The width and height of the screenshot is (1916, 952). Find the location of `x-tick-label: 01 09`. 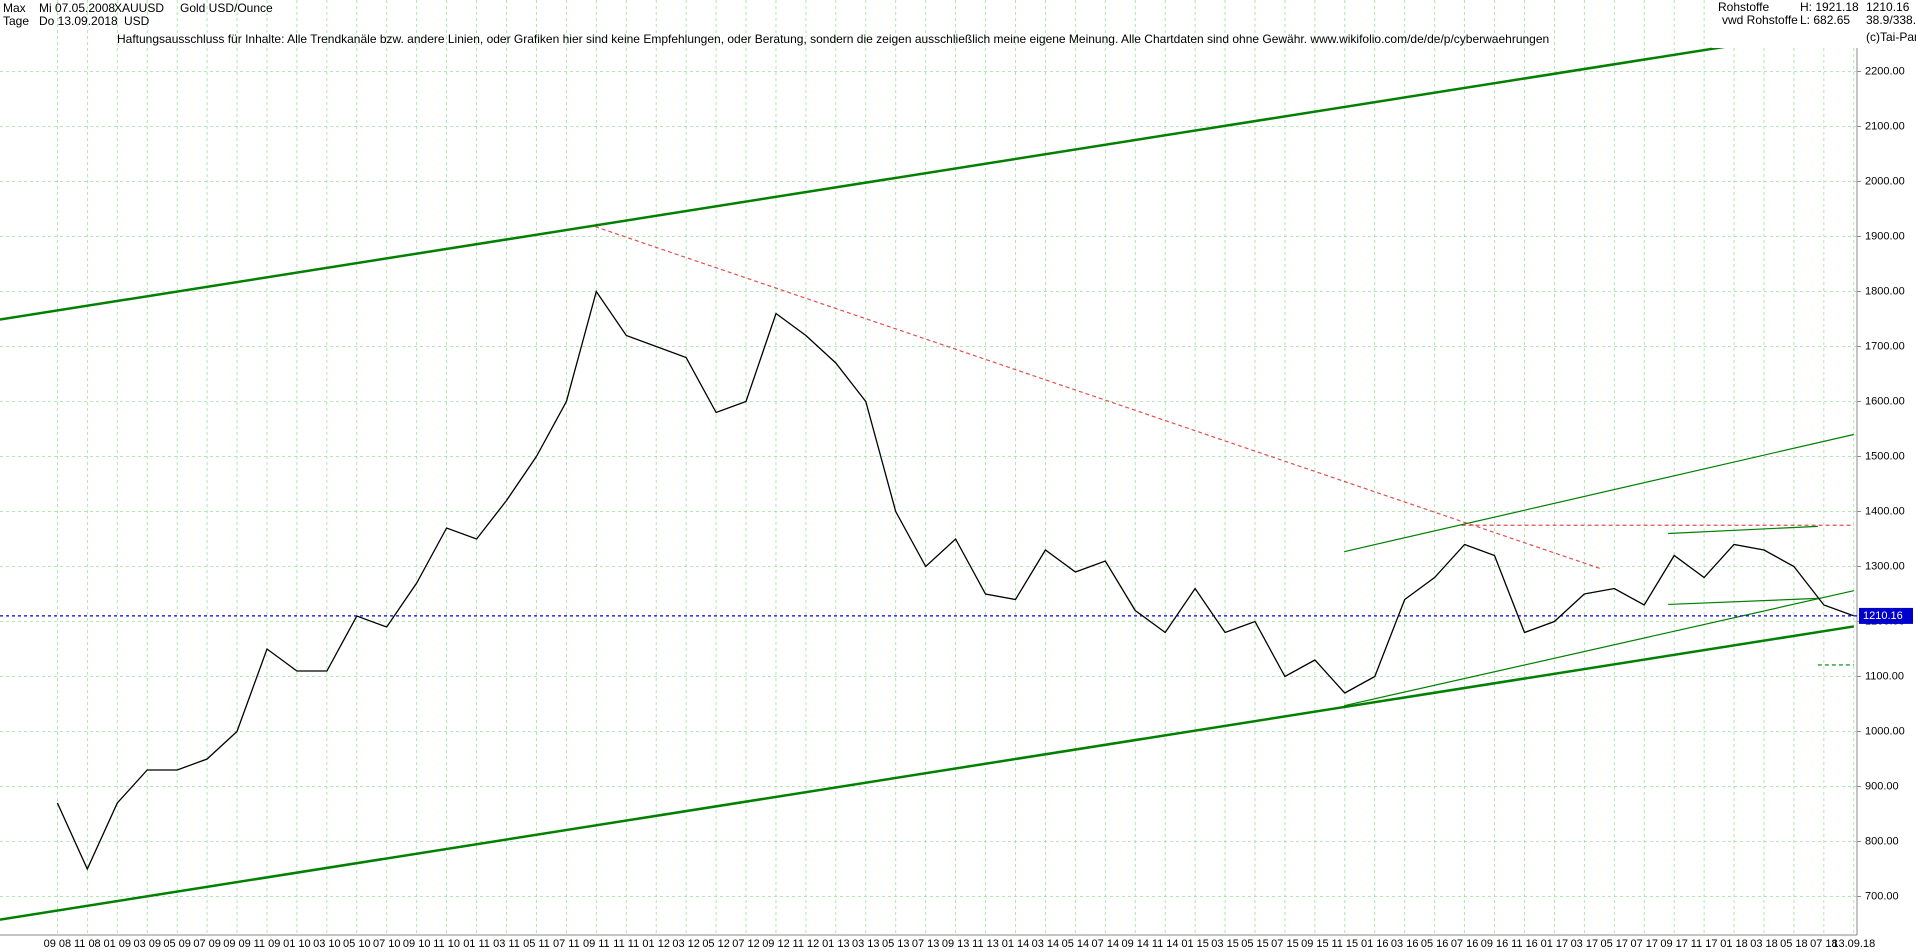

x-tick-label: 01 09 is located at coordinates (118, 944).